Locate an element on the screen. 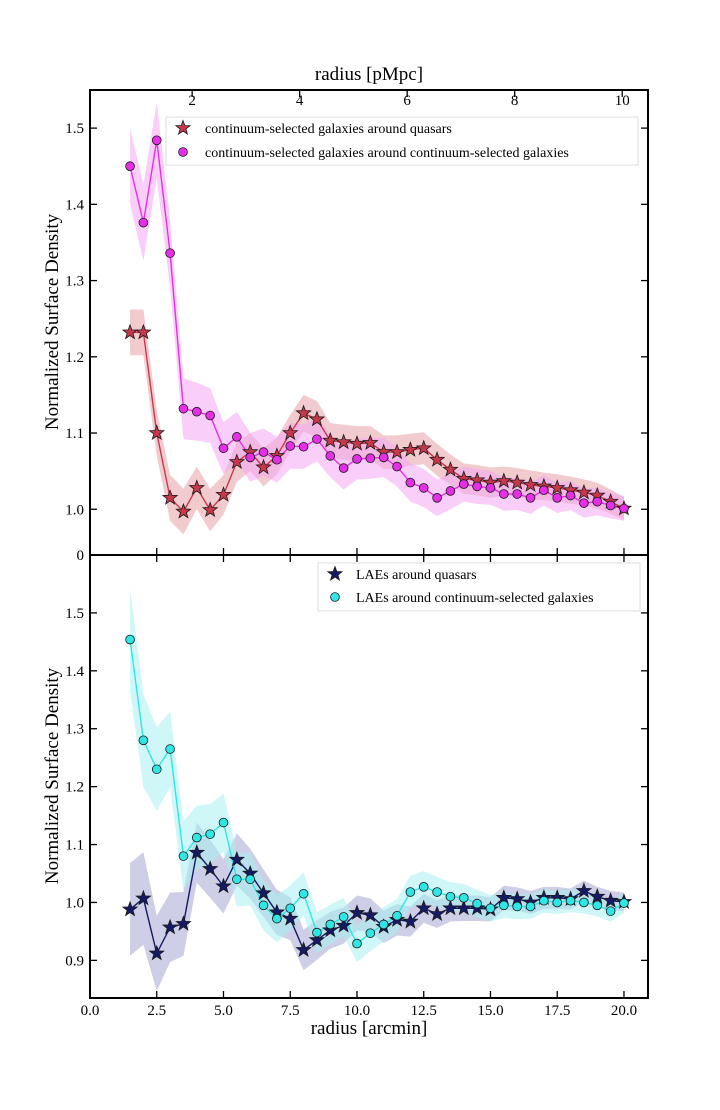 Image resolution: width=720 pixels, height=1110 pixels. top-legend-box is located at coordinates (402, 141).